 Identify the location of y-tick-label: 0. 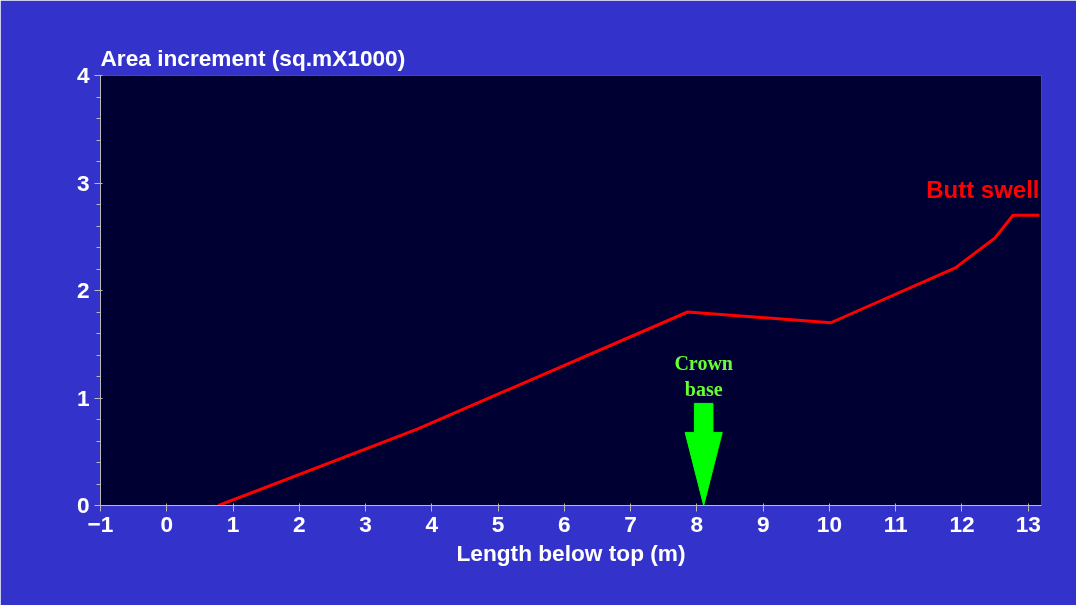
(83, 505).